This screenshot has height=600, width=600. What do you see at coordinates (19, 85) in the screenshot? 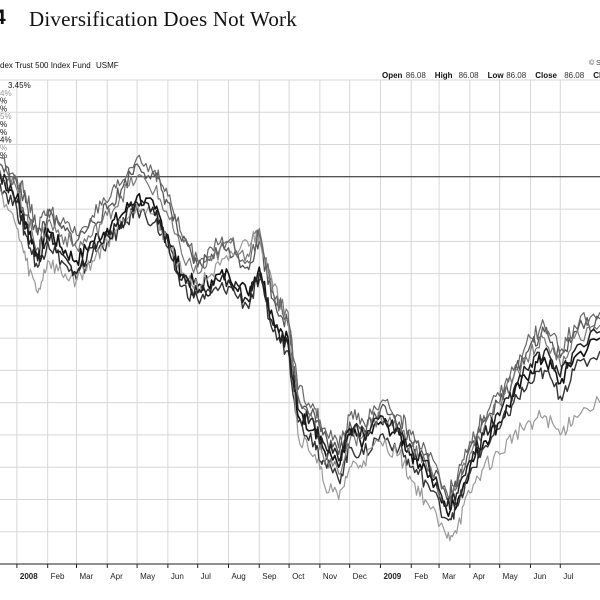
I see `legend-value: 3.45%` at bounding box center [19, 85].